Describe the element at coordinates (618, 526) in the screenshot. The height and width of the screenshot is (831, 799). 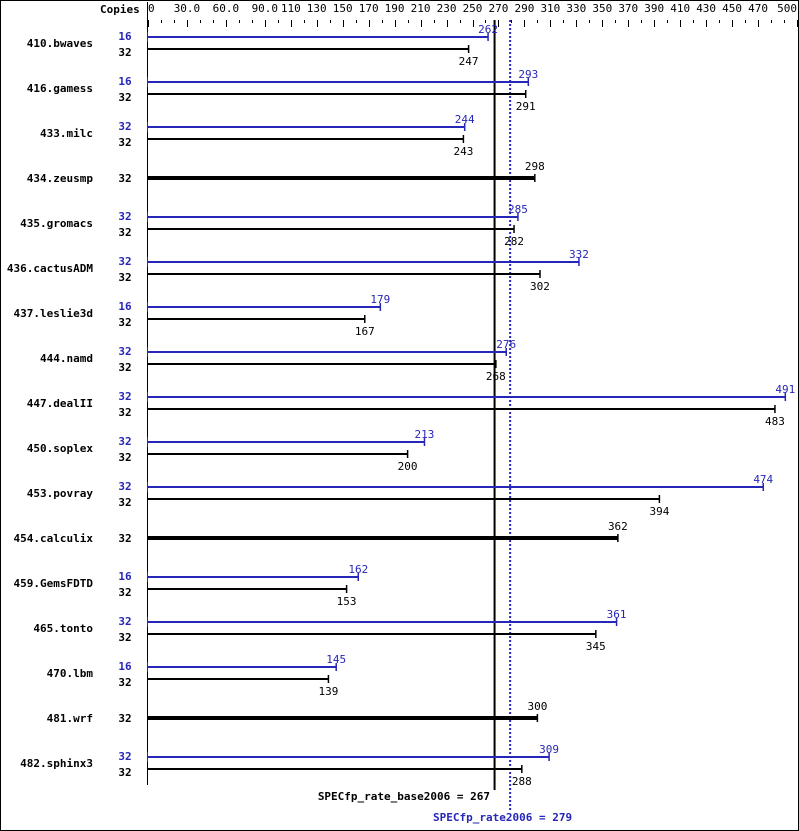
I see `base-value-label: 362` at that location.